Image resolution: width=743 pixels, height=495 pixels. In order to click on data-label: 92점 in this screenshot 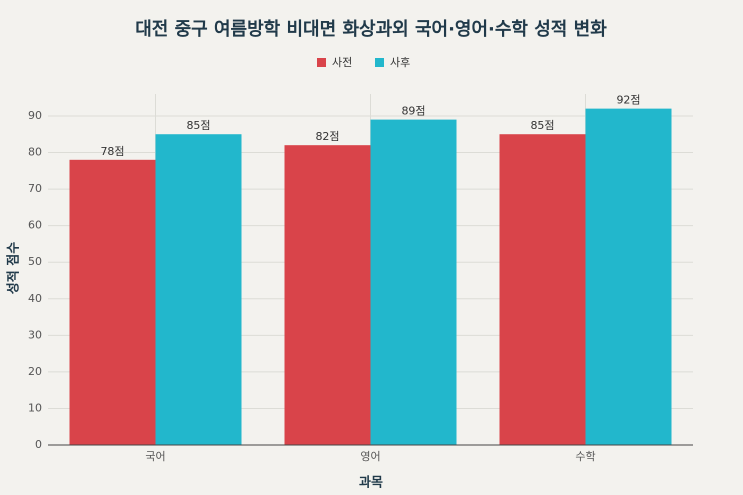, I will do `click(628, 100)`.